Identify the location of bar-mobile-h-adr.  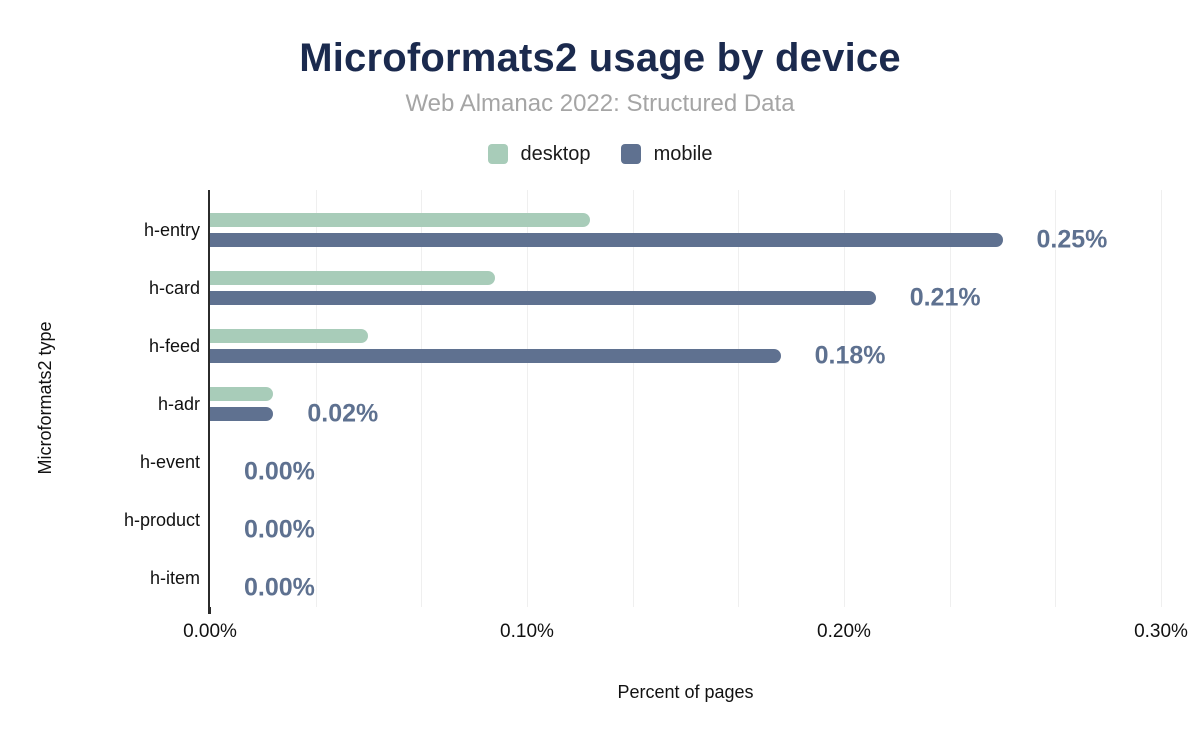
(242, 414).